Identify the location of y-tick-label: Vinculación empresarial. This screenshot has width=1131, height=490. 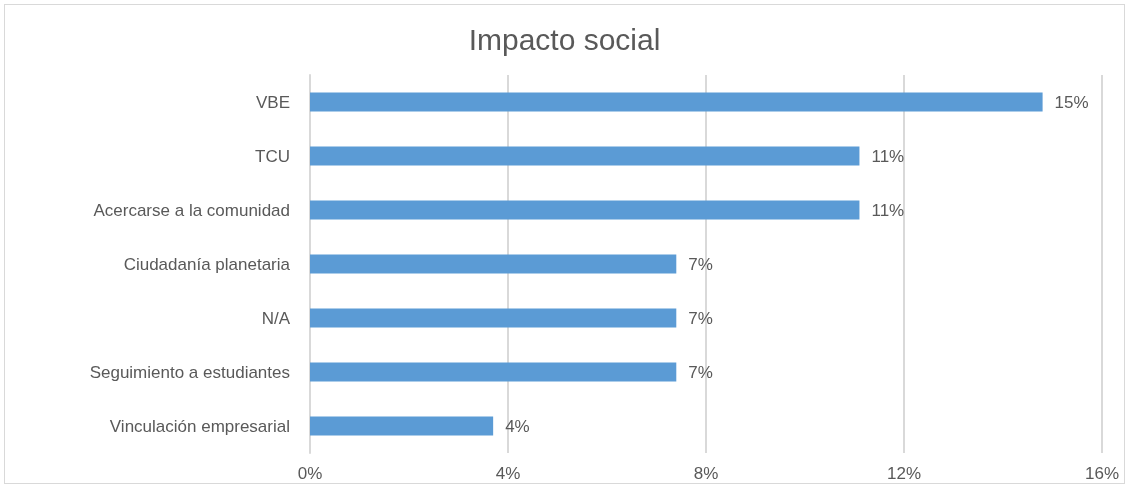
(199, 426).